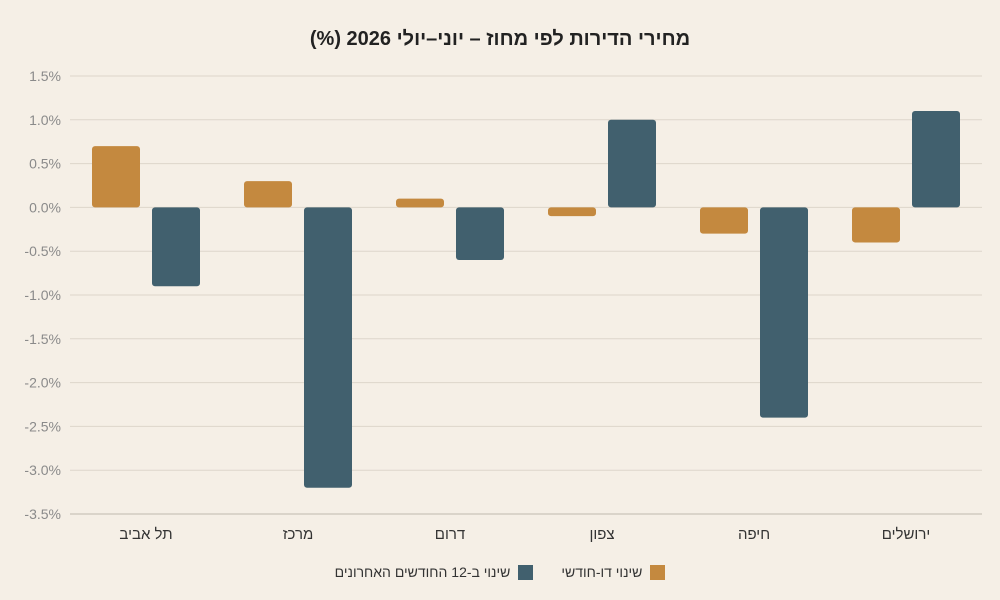 This screenshot has width=1000, height=600. What do you see at coordinates (42, 426) in the screenshot?
I see `y-tick-label: -2.5%` at bounding box center [42, 426].